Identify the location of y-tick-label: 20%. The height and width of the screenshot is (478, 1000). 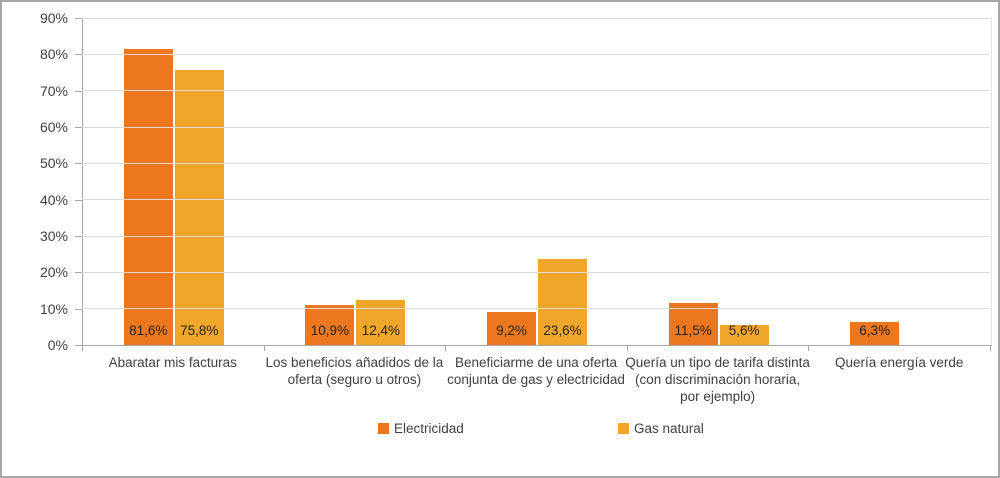
(53, 272).